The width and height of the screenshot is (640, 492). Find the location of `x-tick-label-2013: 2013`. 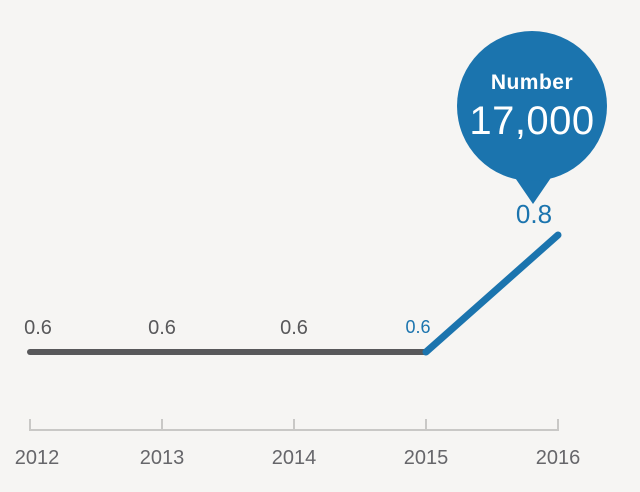

x-tick-label-2013: 2013 is located at coordinates (162, 458).